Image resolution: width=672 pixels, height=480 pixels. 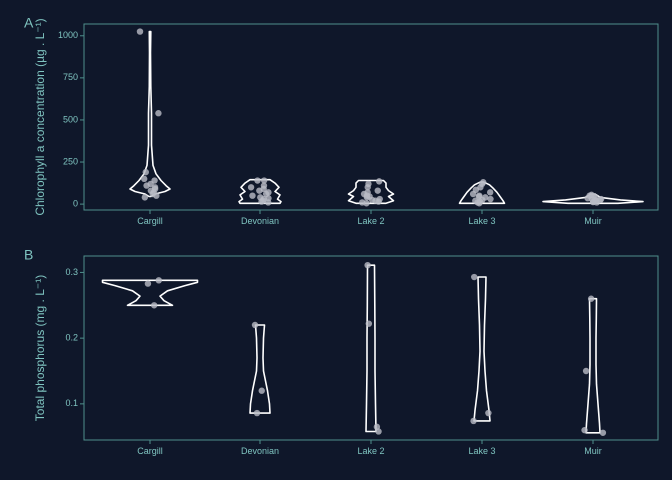 I want to click on y-tick-label: 750, so click(x=70, y=77).